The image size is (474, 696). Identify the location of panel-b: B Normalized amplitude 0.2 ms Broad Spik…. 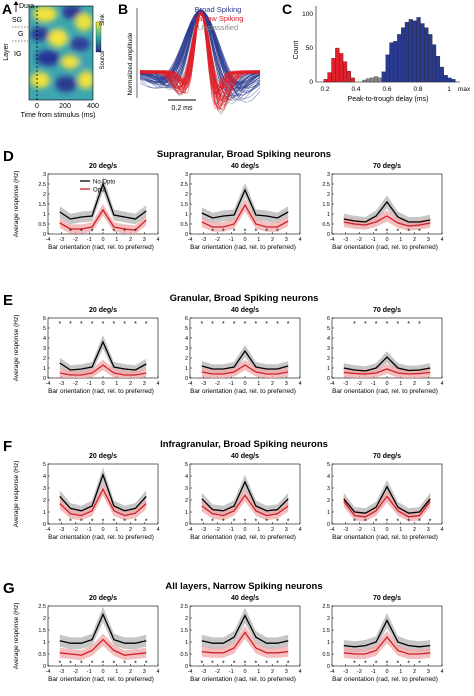
(189, 58).